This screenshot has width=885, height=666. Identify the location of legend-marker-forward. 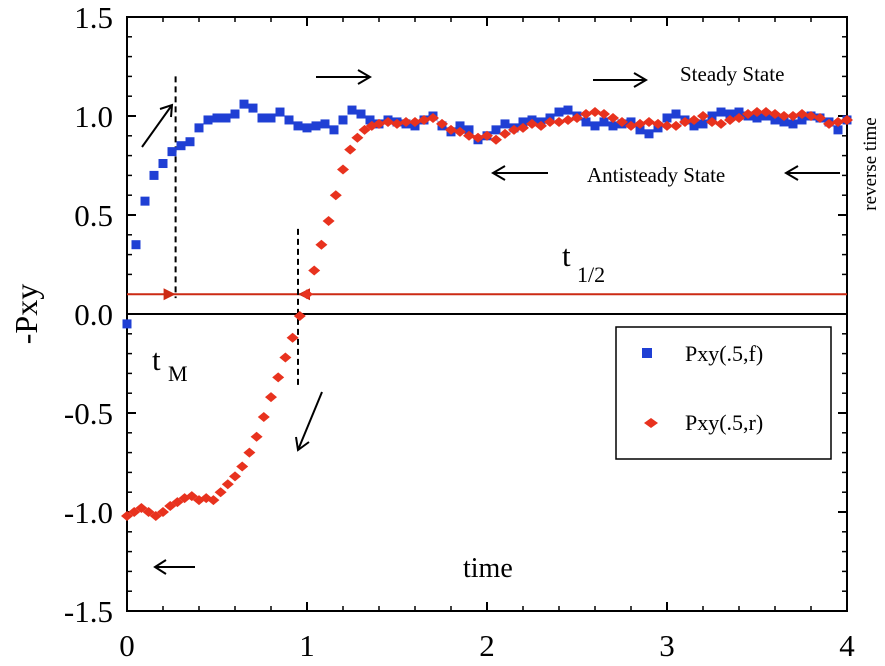
(647, 353).